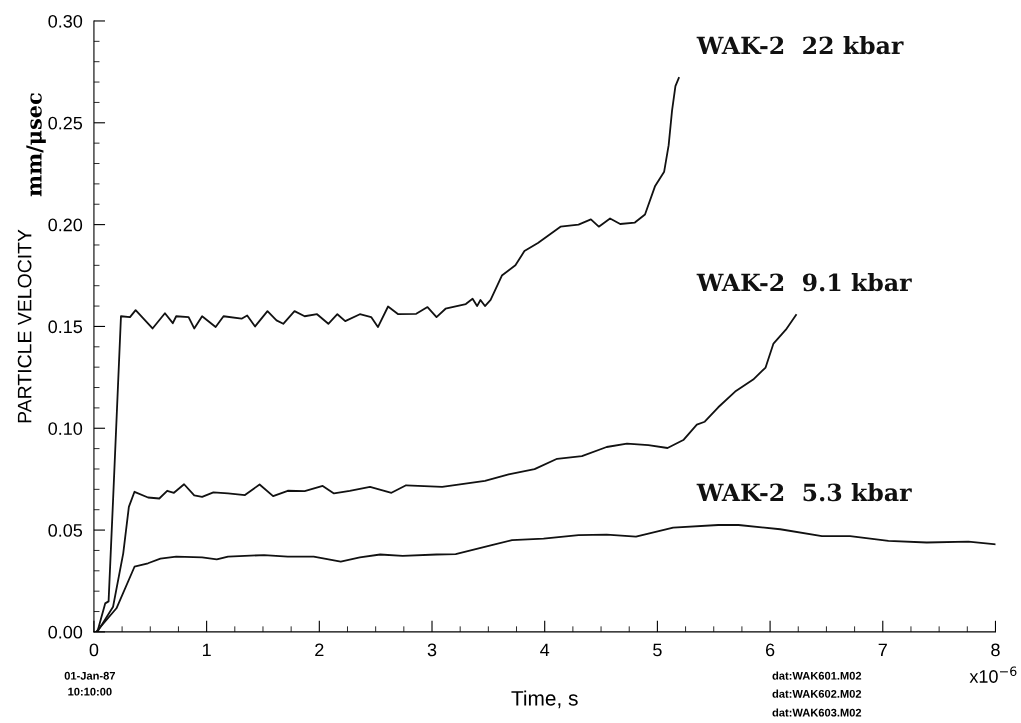  I want to click on y-axis-title: PARTICLE VELOCITY, so click(24, 326).